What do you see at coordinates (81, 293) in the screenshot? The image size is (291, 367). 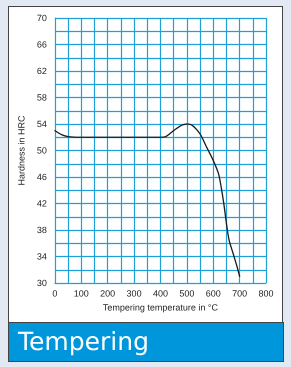 I see `x-tick-label: 100` at bounding box center [81, 293].